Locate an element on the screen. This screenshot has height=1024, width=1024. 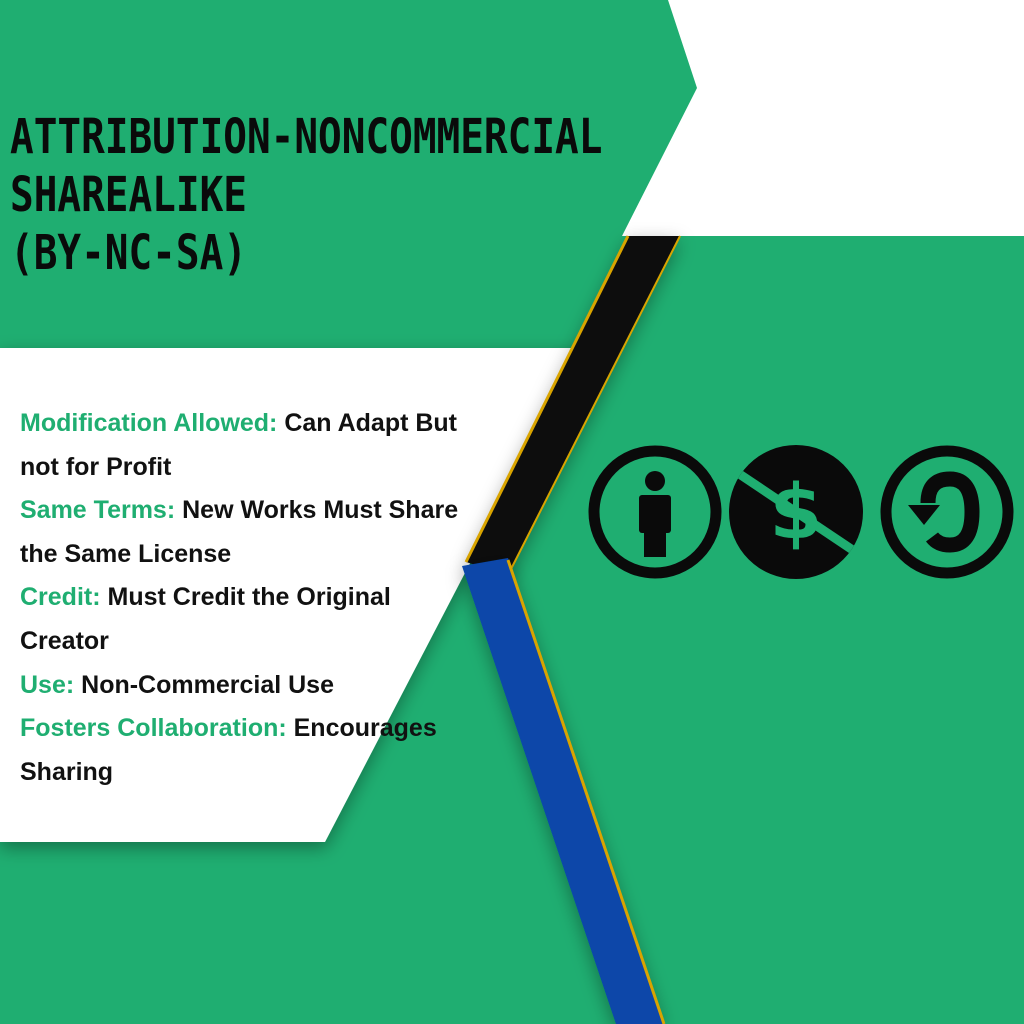
black-band is located at coordinates (573, 405).